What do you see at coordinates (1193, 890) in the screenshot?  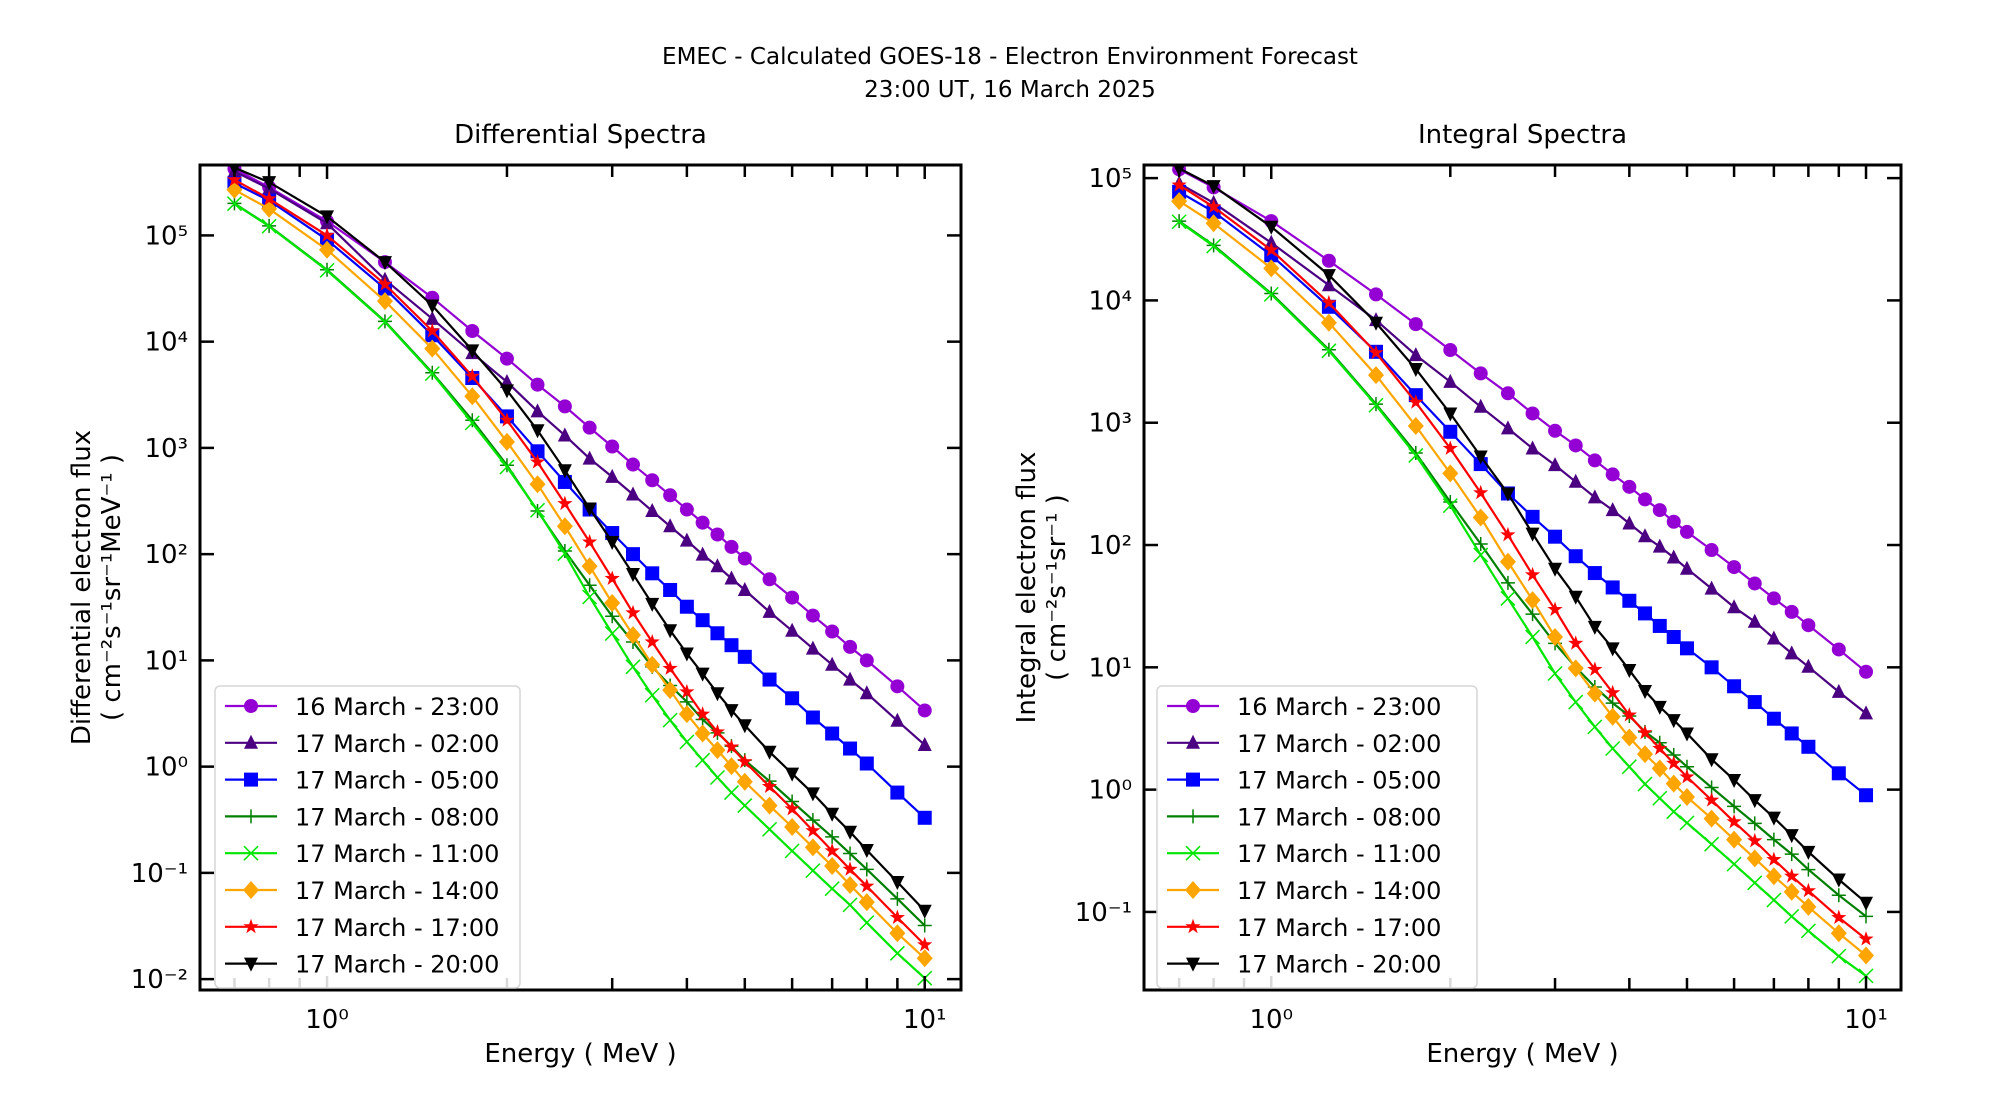 I see `legend-marker-diamond-icon` at bounding box center [1193, 890].